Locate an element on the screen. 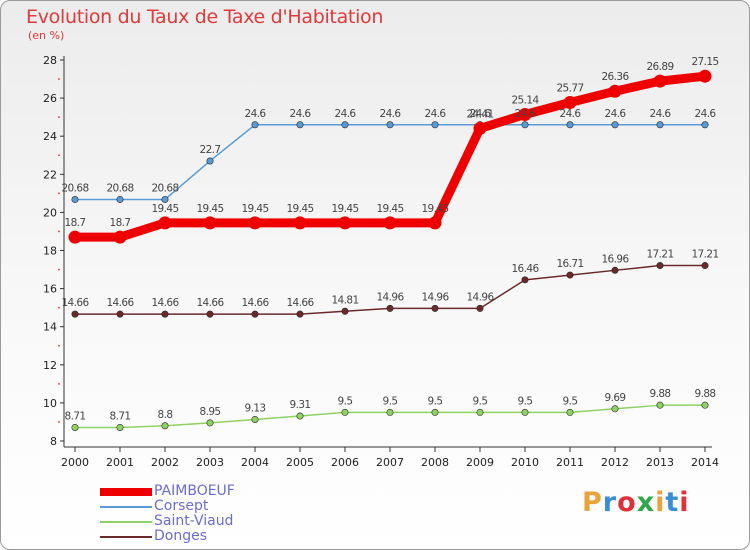  x-tick-label: 2000 is located at coordinates (75, 462).